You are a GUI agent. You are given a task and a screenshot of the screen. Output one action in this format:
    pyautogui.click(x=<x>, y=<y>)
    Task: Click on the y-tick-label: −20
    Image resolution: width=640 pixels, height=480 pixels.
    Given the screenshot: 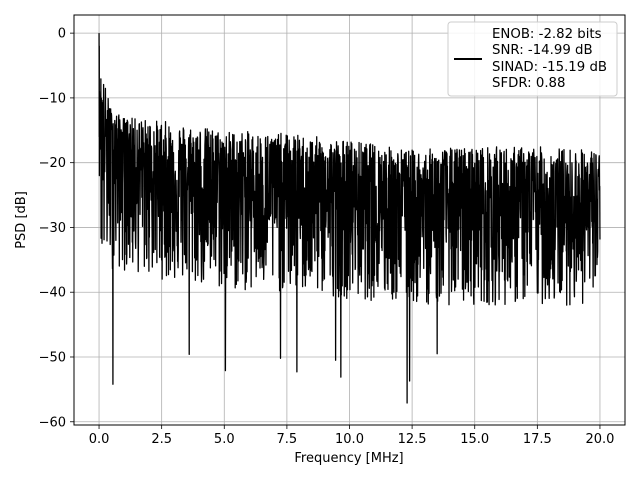 What is the action you would take?
    pyautogui.click(x=52, y=163)
    